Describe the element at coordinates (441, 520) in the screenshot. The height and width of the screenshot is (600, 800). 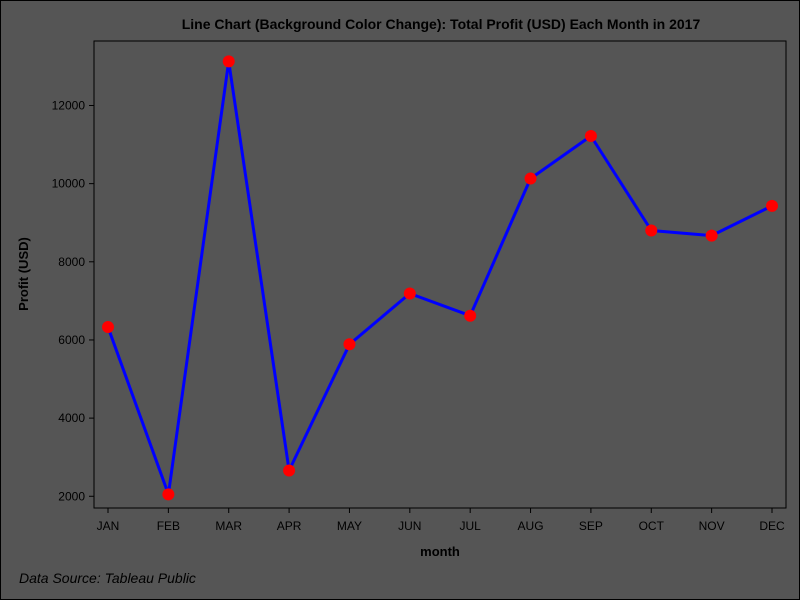
I see `x-axis: JAN FEB MAR APR MAY JUN JUL AUG SEP OCT NOV DEC` at that location.